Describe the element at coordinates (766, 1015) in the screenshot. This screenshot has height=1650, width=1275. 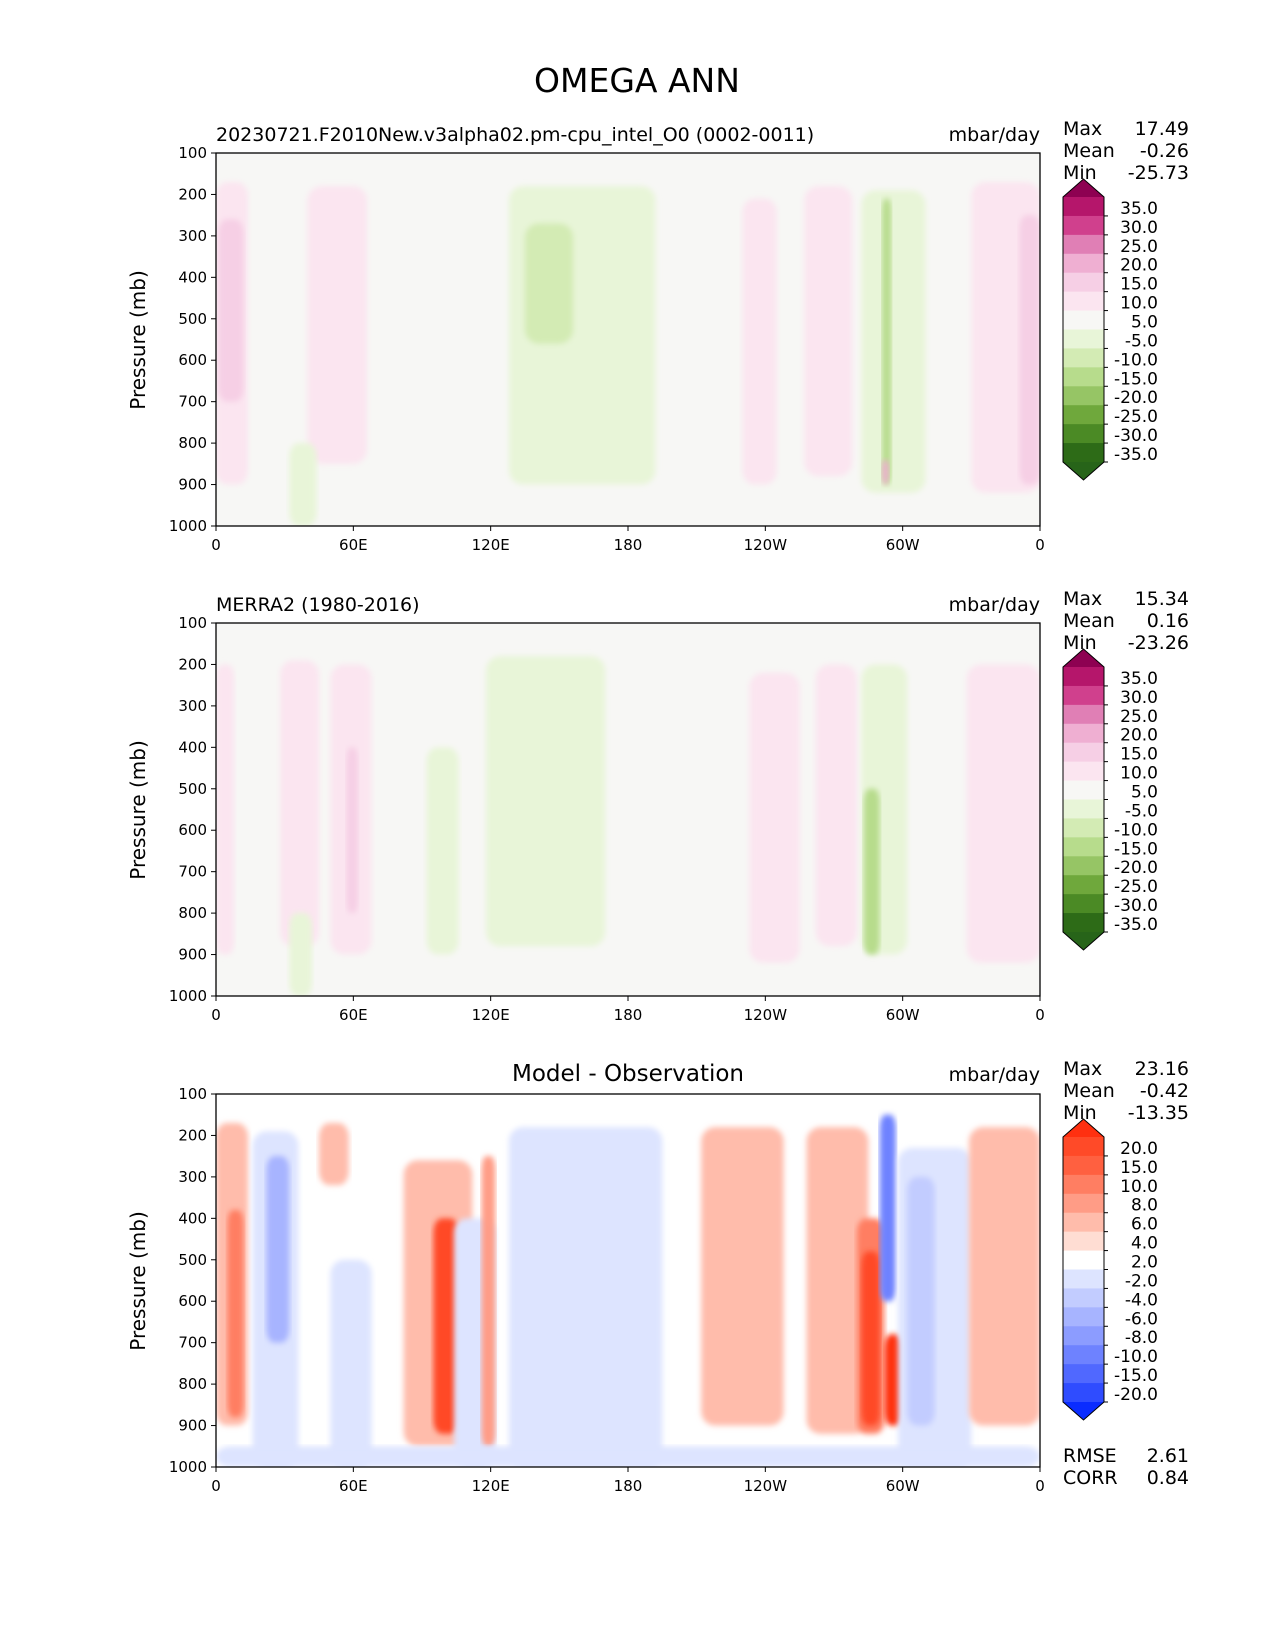
I see `x-tick-label: 120W` at that location.